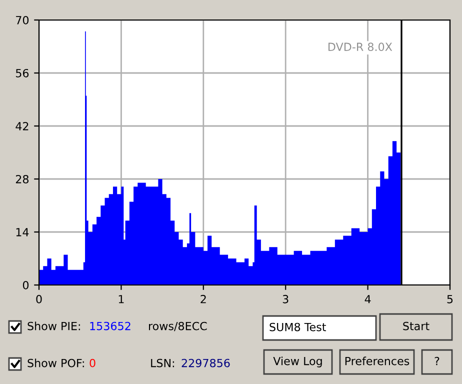 This screenshot has width=462, height=384. What do you see at coordinates (377, 361) in the screenshot?
I see `text: Preferences` at bounding box center [377, 361].